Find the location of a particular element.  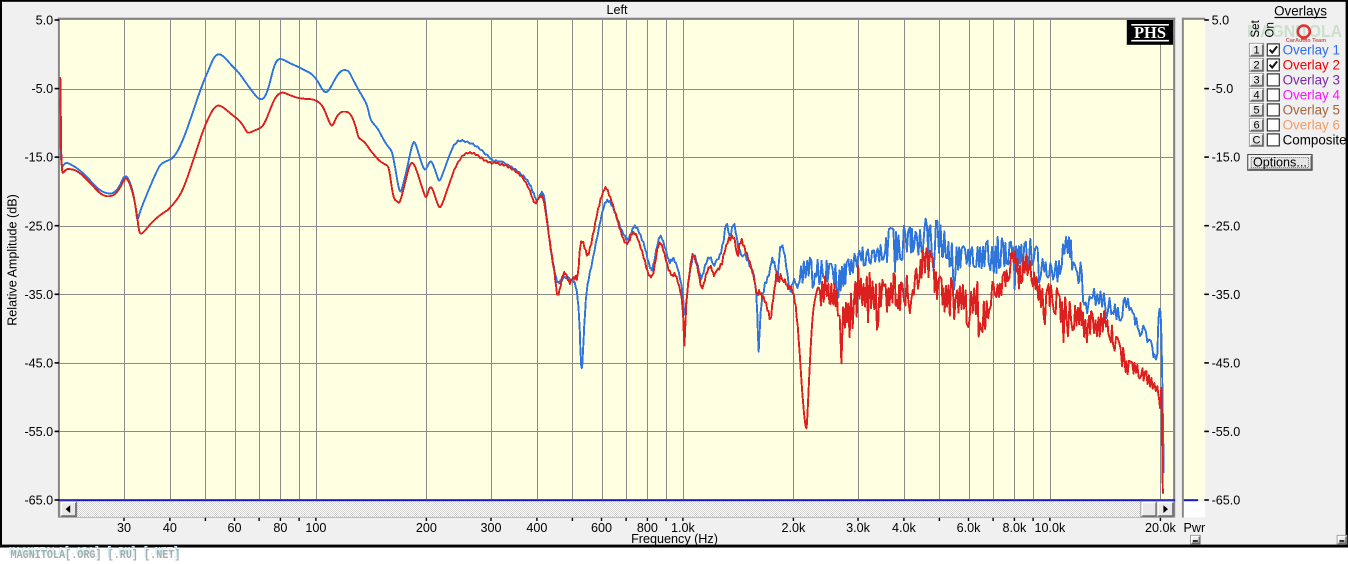

svg-text: 20.0k is located at coordinates (1161, 528).